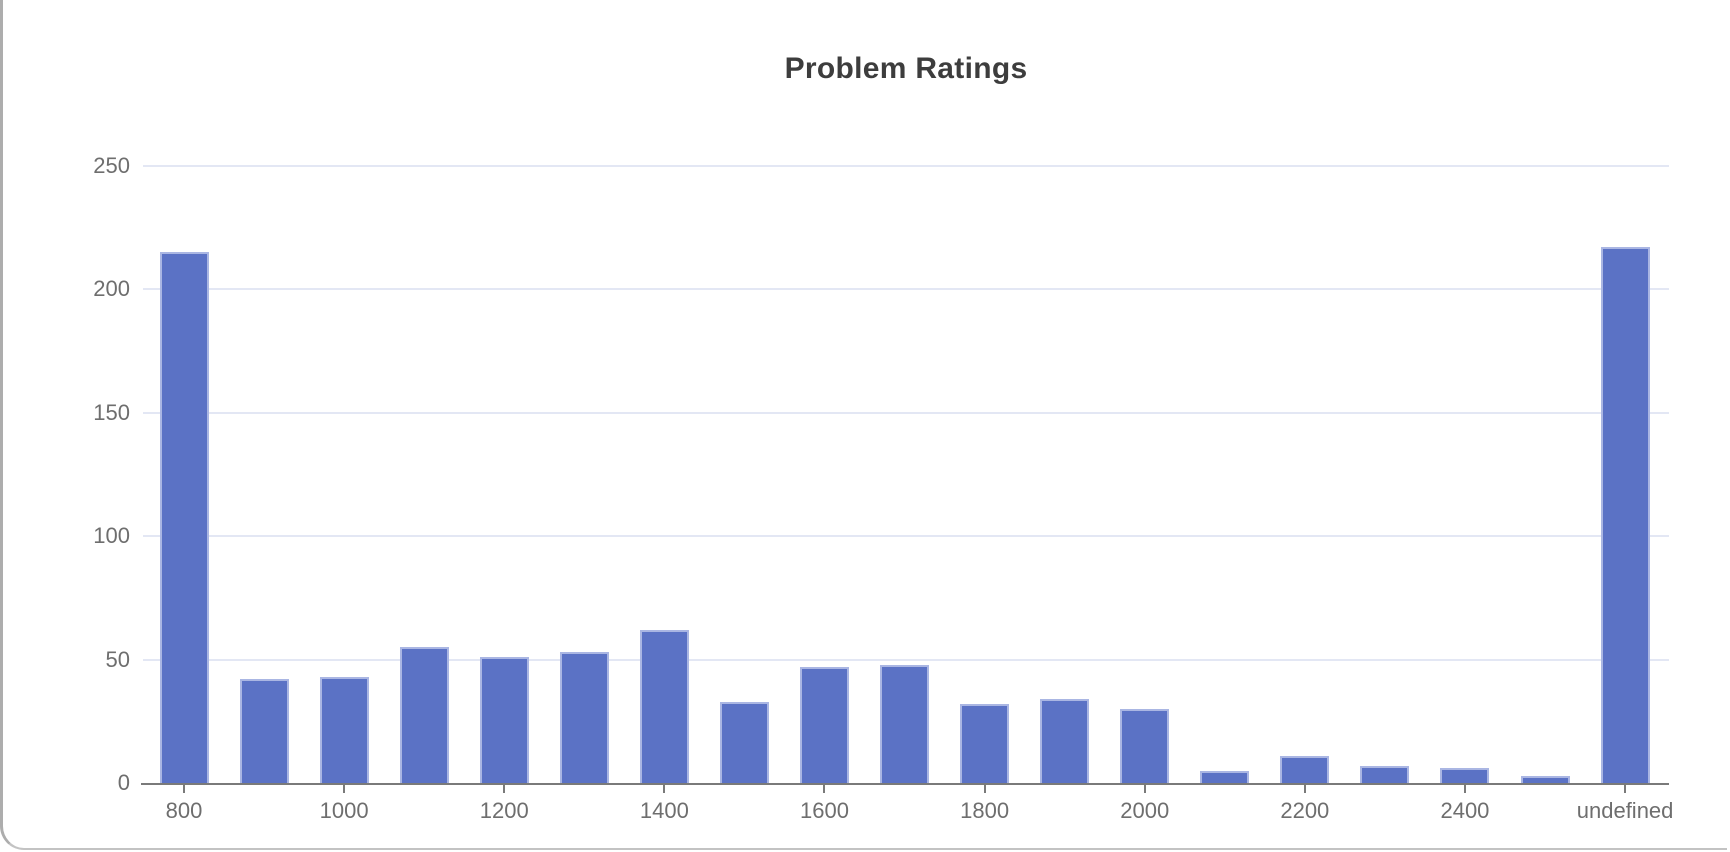 Image resolution: width=1730 pixels, height=852 pixels. Describe the element at coordinates (111, 536) in the screenshot. I see `y-axis-tick-label: 100` at that location.